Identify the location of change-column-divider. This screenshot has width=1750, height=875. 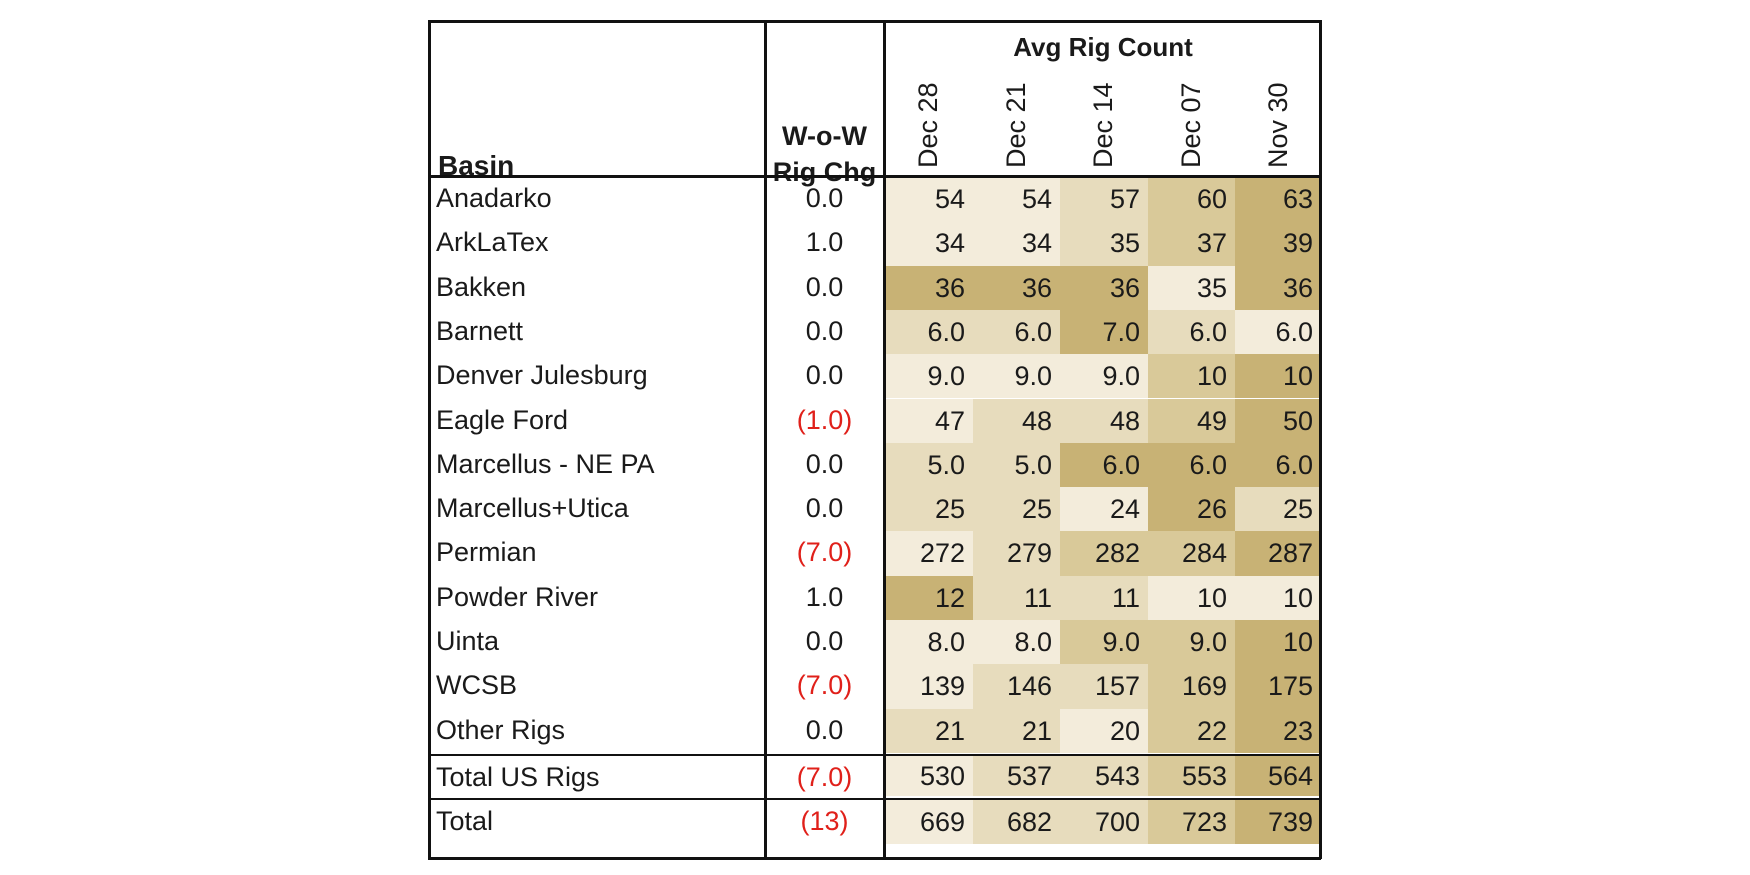
(884, 439).